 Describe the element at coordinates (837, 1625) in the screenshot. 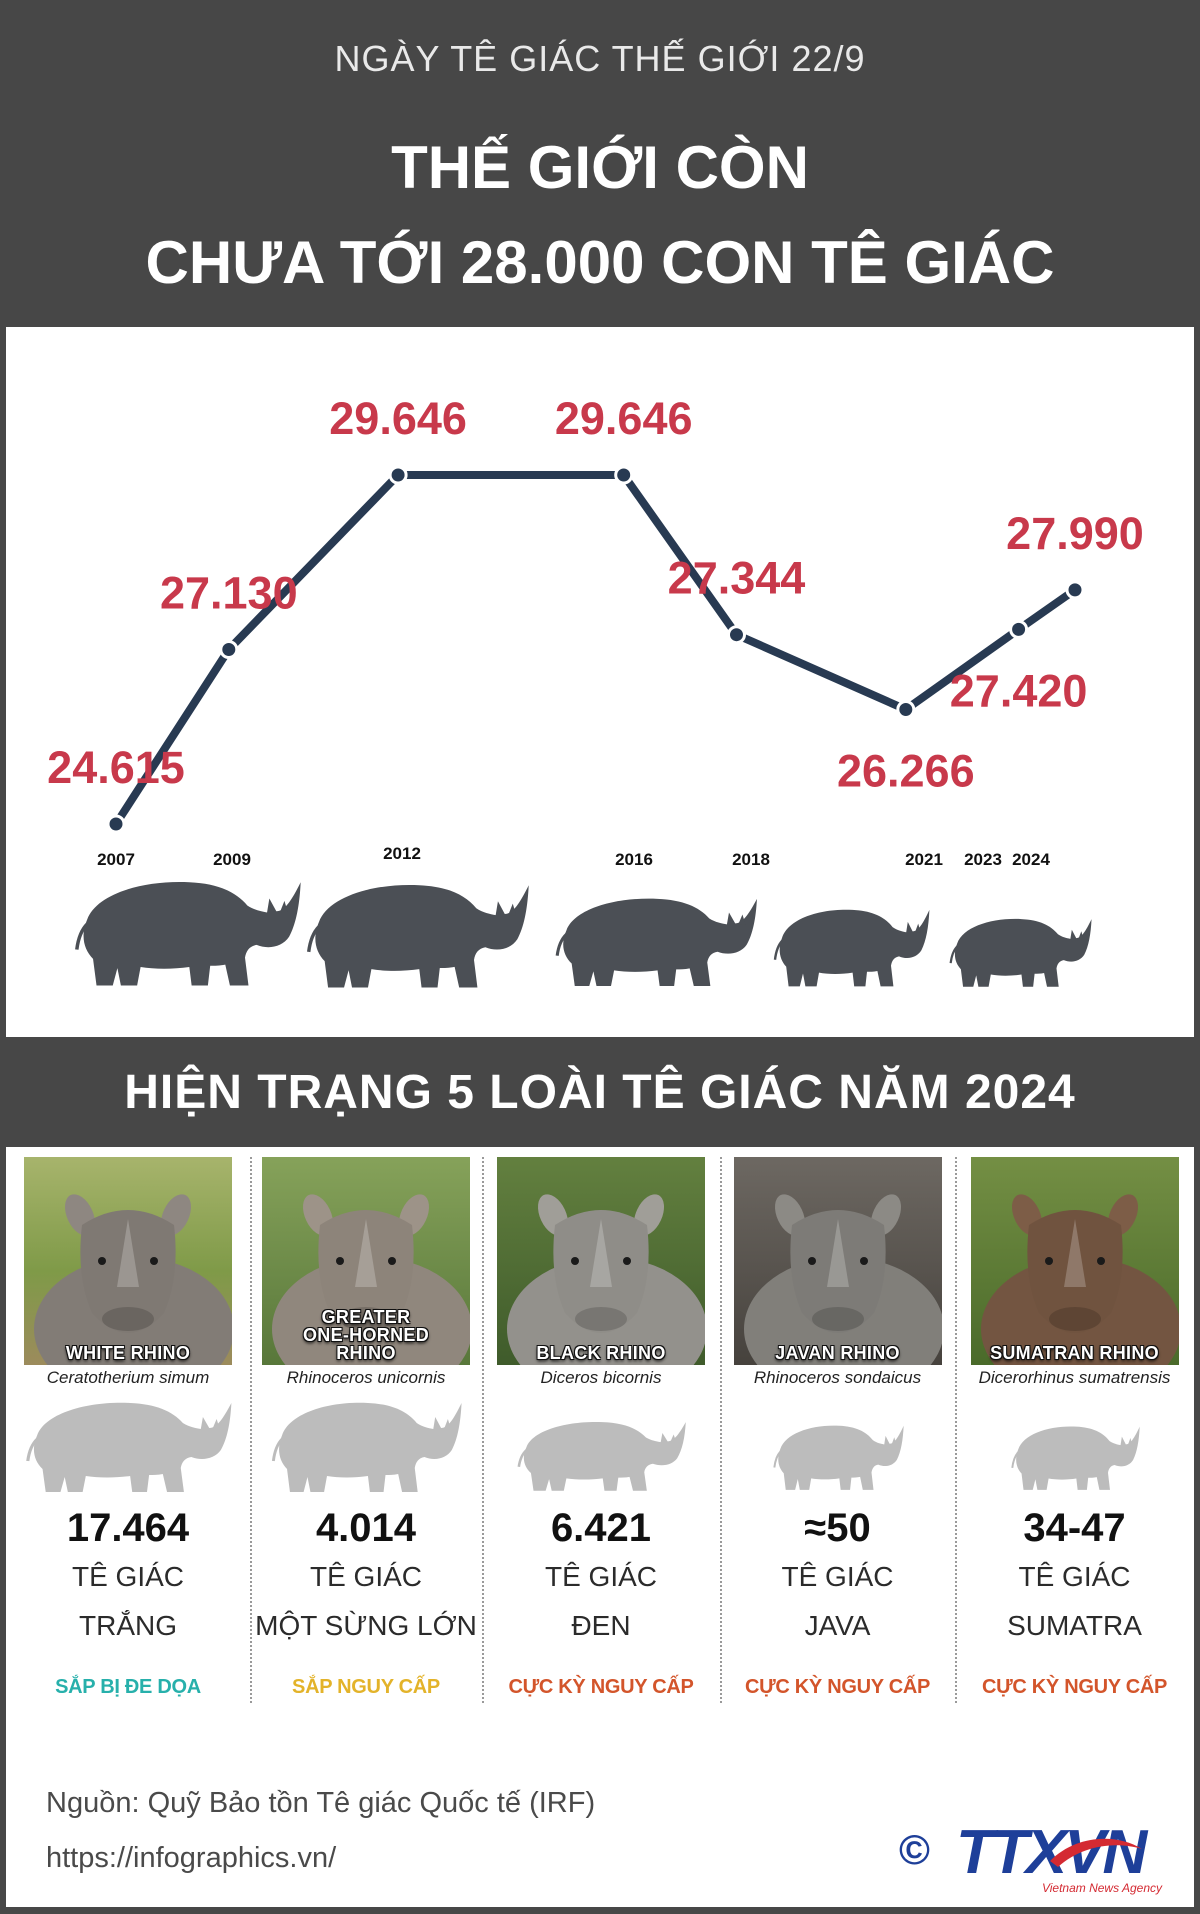

I see `species-name-line-2: JAVA` at that location.